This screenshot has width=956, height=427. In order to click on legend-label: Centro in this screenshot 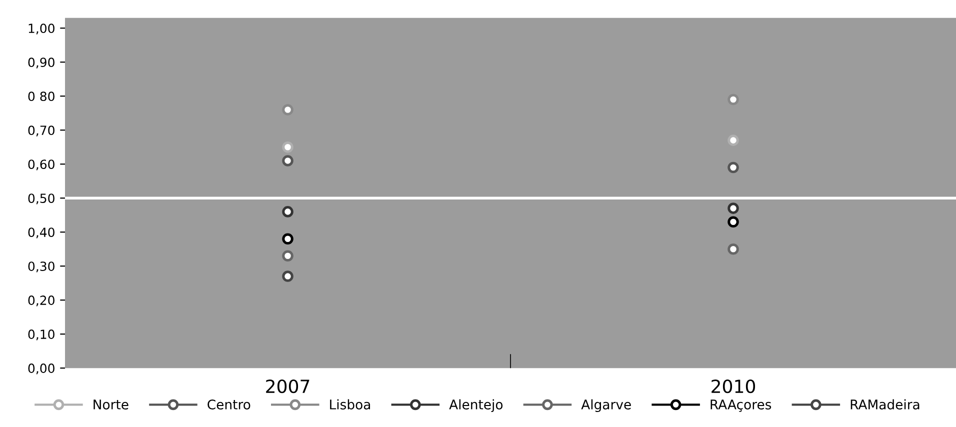, I will do `click(229, 405)`.